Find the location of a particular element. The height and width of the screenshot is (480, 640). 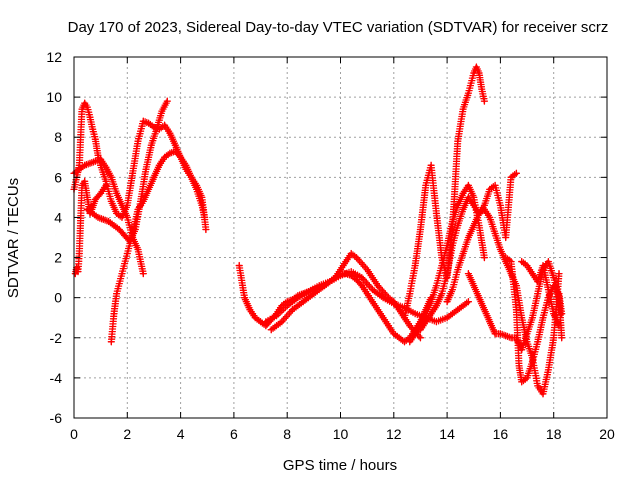

x-tick-label: 20 is located at coordinates (607, 434).